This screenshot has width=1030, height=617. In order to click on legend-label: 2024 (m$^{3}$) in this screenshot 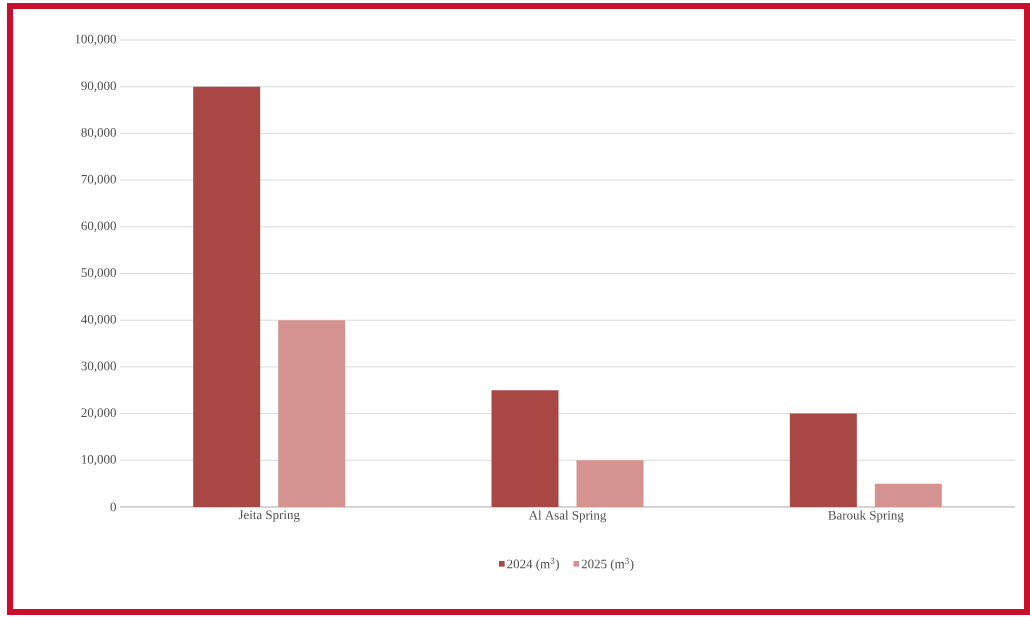, I will do `click(533, 564)`.